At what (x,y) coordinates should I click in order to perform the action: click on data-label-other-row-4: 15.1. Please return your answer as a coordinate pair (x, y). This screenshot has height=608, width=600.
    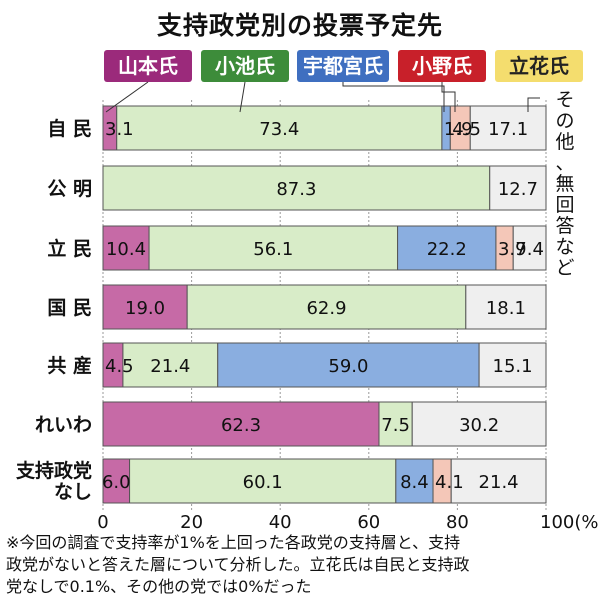
    Looking at the image, I should click on (513, 366).